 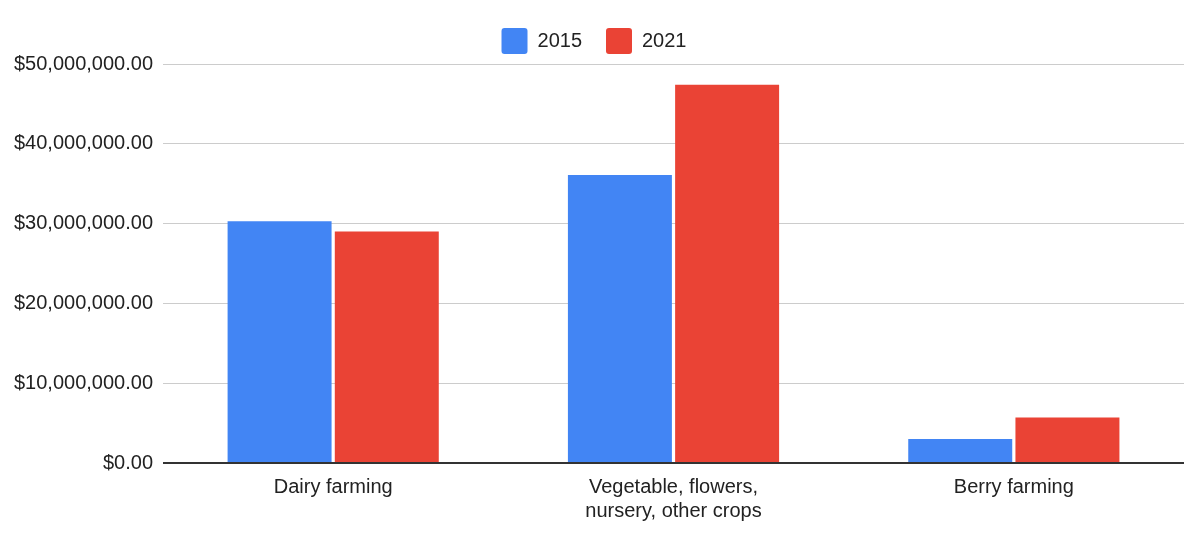 I want to click on y-tick-label: $20,000,000.00, so click(x=83, y=301).